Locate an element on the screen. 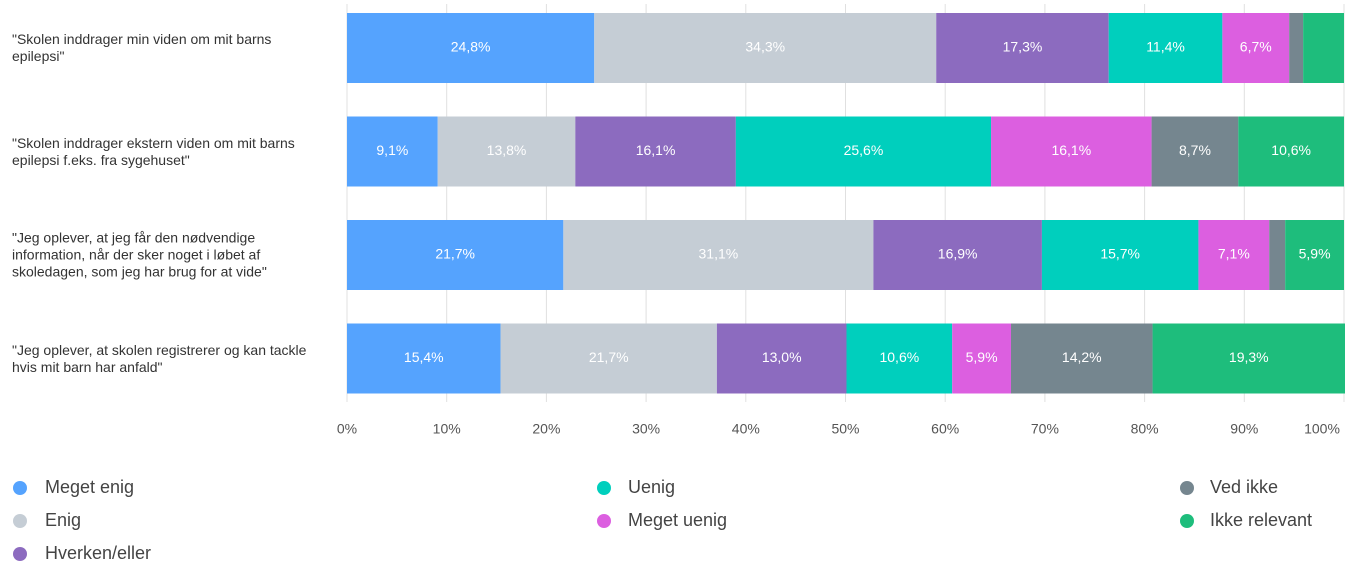  data-label: 25,6% is located at coordinates (864, 150).